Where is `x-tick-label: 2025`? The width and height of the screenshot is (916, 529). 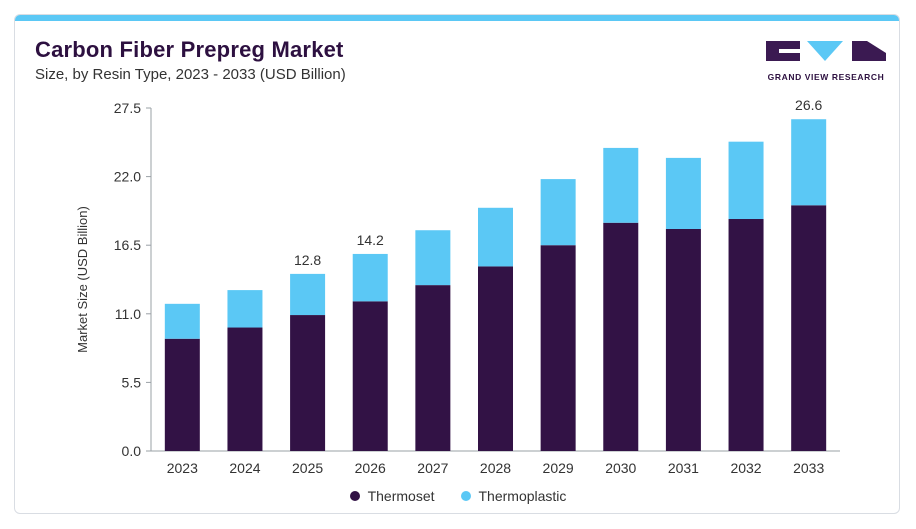 x-tick-label: 2025 is located at coordinates (307, 468).